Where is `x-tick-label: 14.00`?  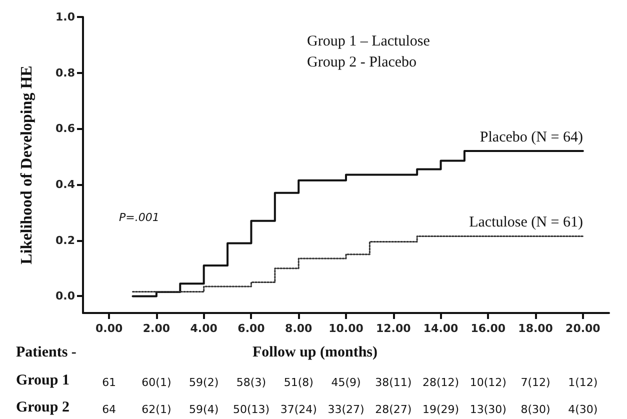 x-tick-label: 14.00 is located at coordinates (441, 328).